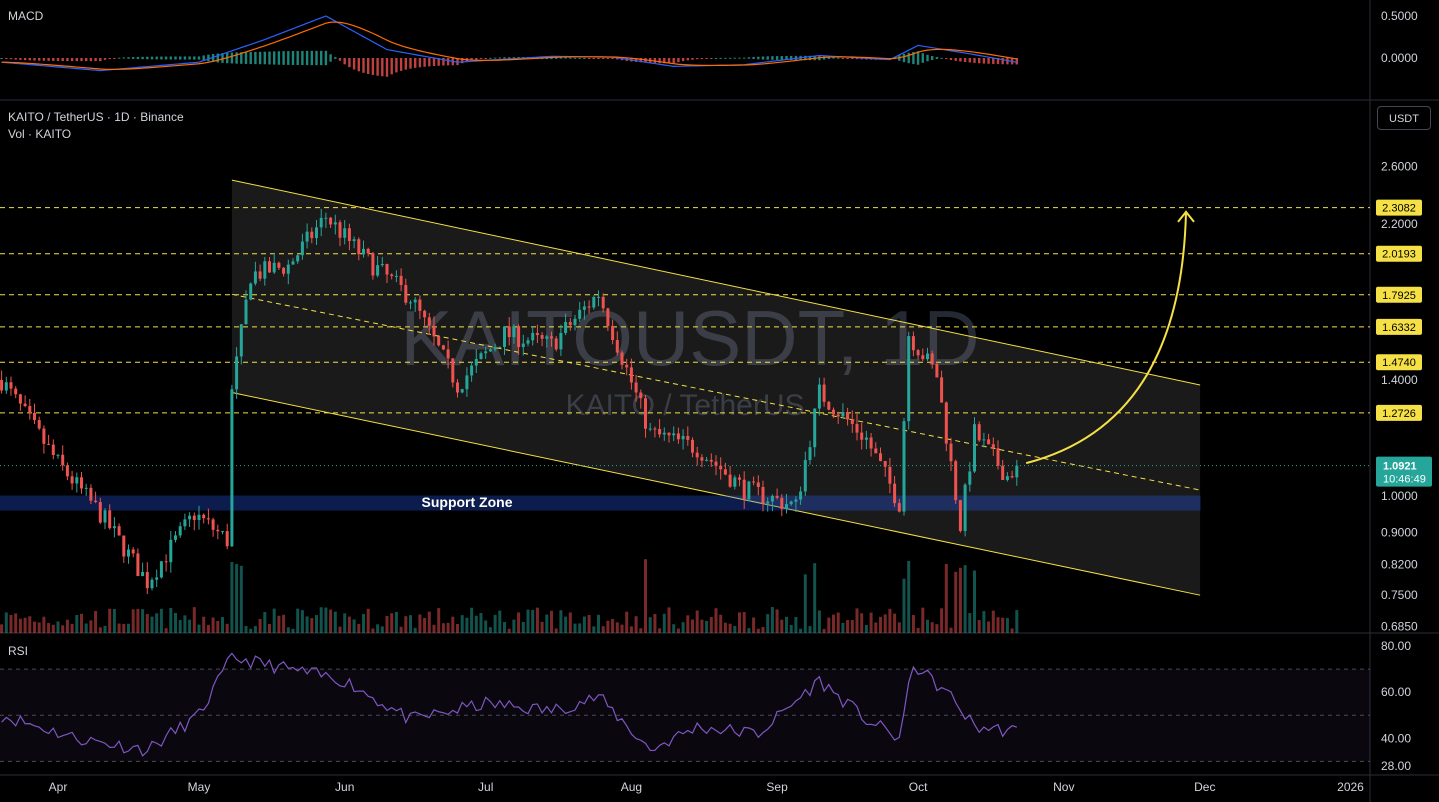 The height and width of the screenshot is (802, 1439). I want to click on rsi-pane, so click(509, 704).